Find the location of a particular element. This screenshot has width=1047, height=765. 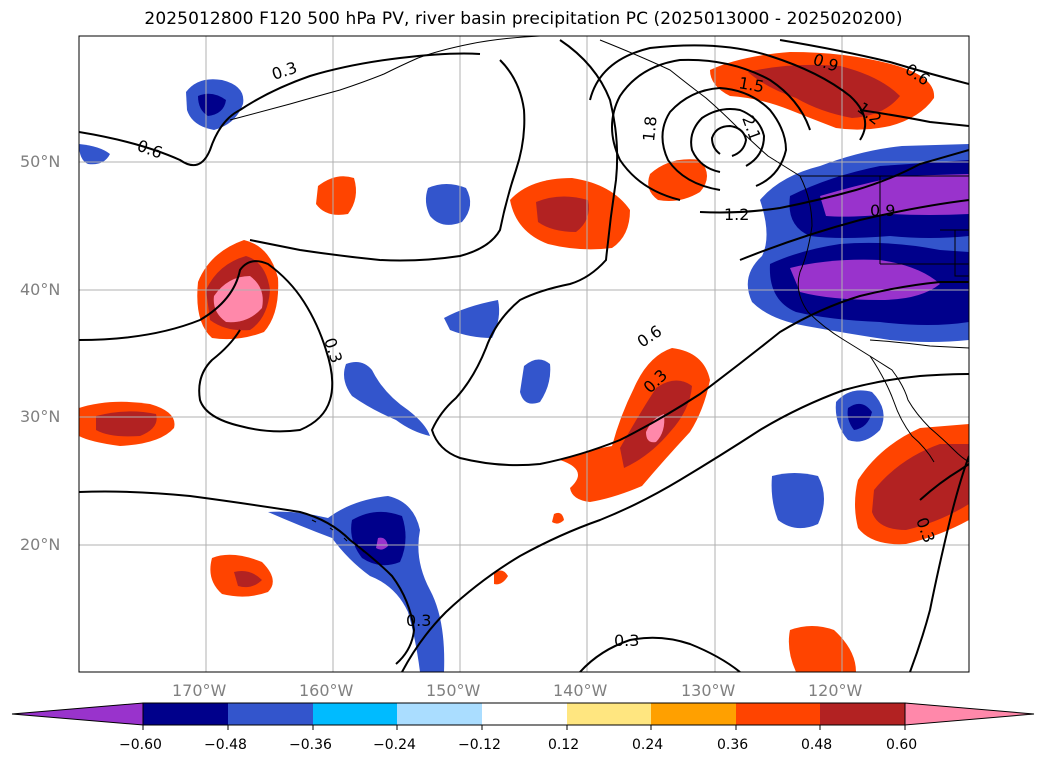

colorbar-extend-low is located at coordinates (77, 714).